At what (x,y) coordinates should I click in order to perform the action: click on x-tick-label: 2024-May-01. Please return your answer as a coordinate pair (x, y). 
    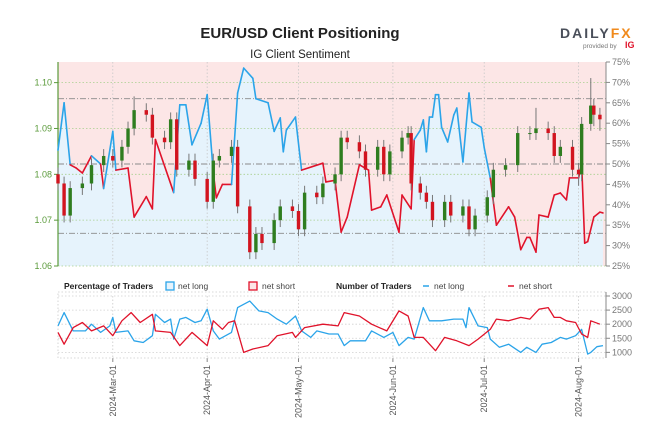
    Looking at the image, I should click on (299, 391).